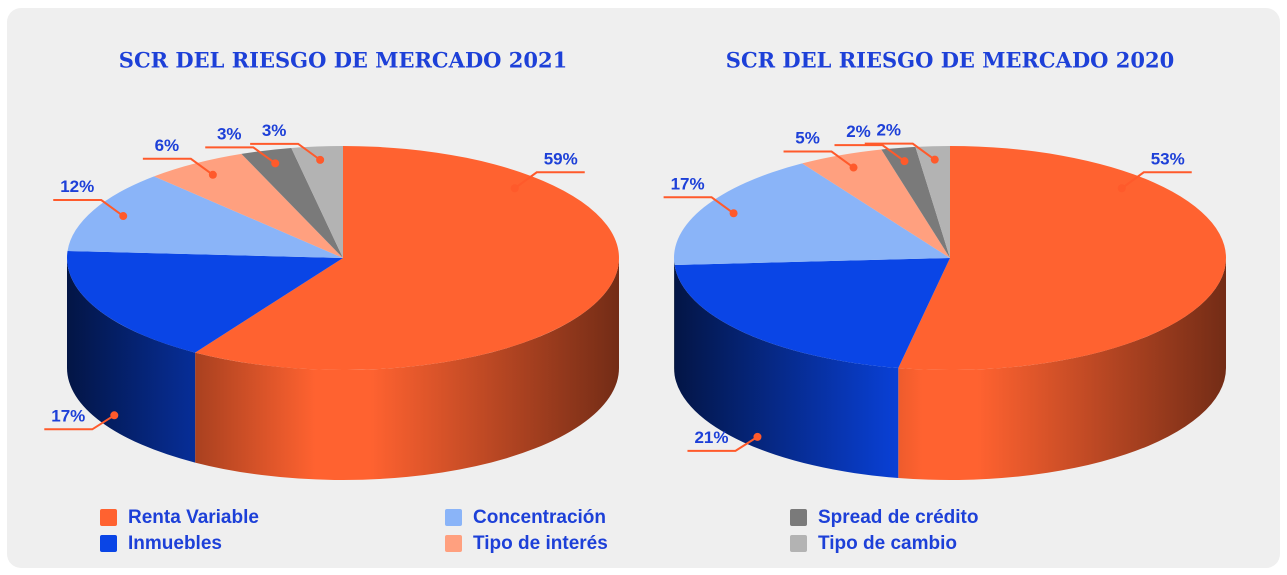  What do you see at coordinates (711, 437) in the screenshot?
I see `value-label: 21%` at bounding box center [711, 437].